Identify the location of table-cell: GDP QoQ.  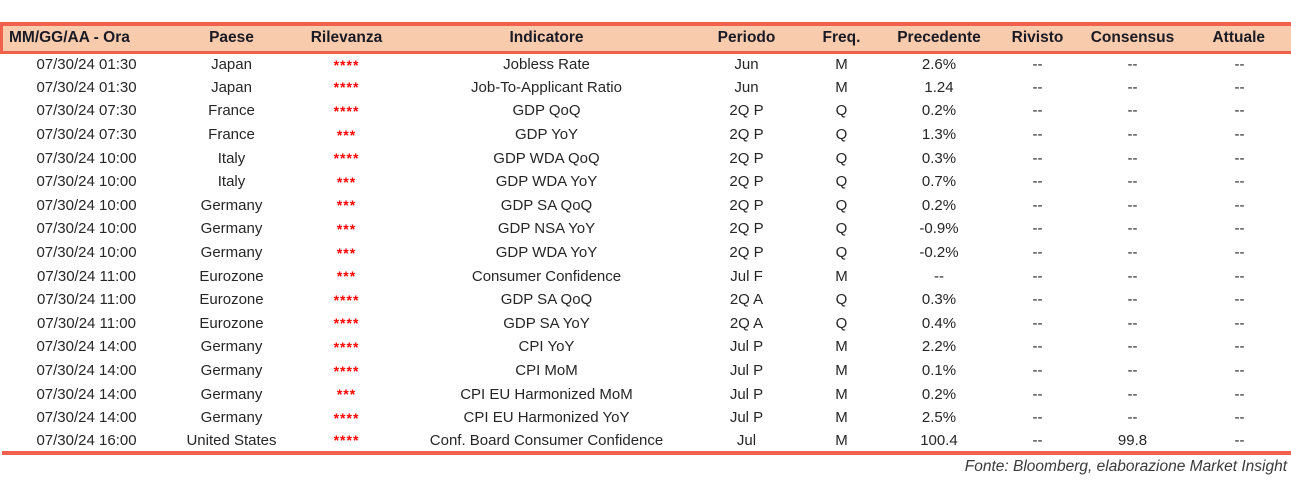
(546, 111).